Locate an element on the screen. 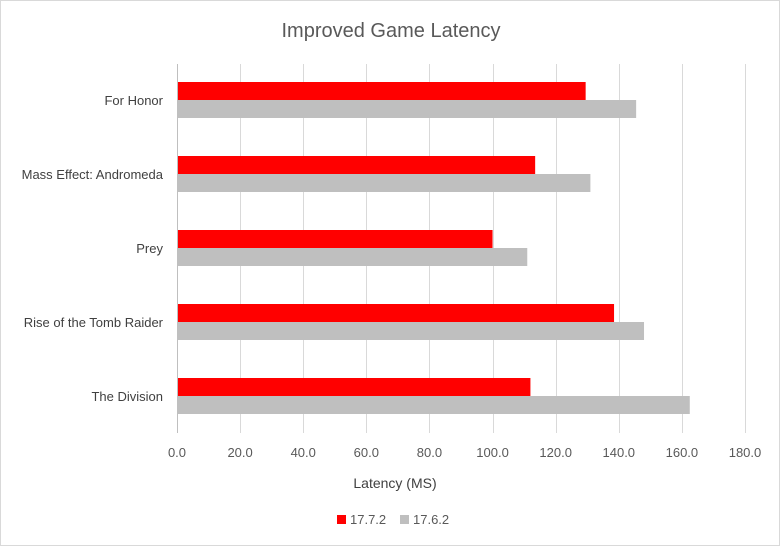  category-label: For Honor is located at coordinates (133, 100).